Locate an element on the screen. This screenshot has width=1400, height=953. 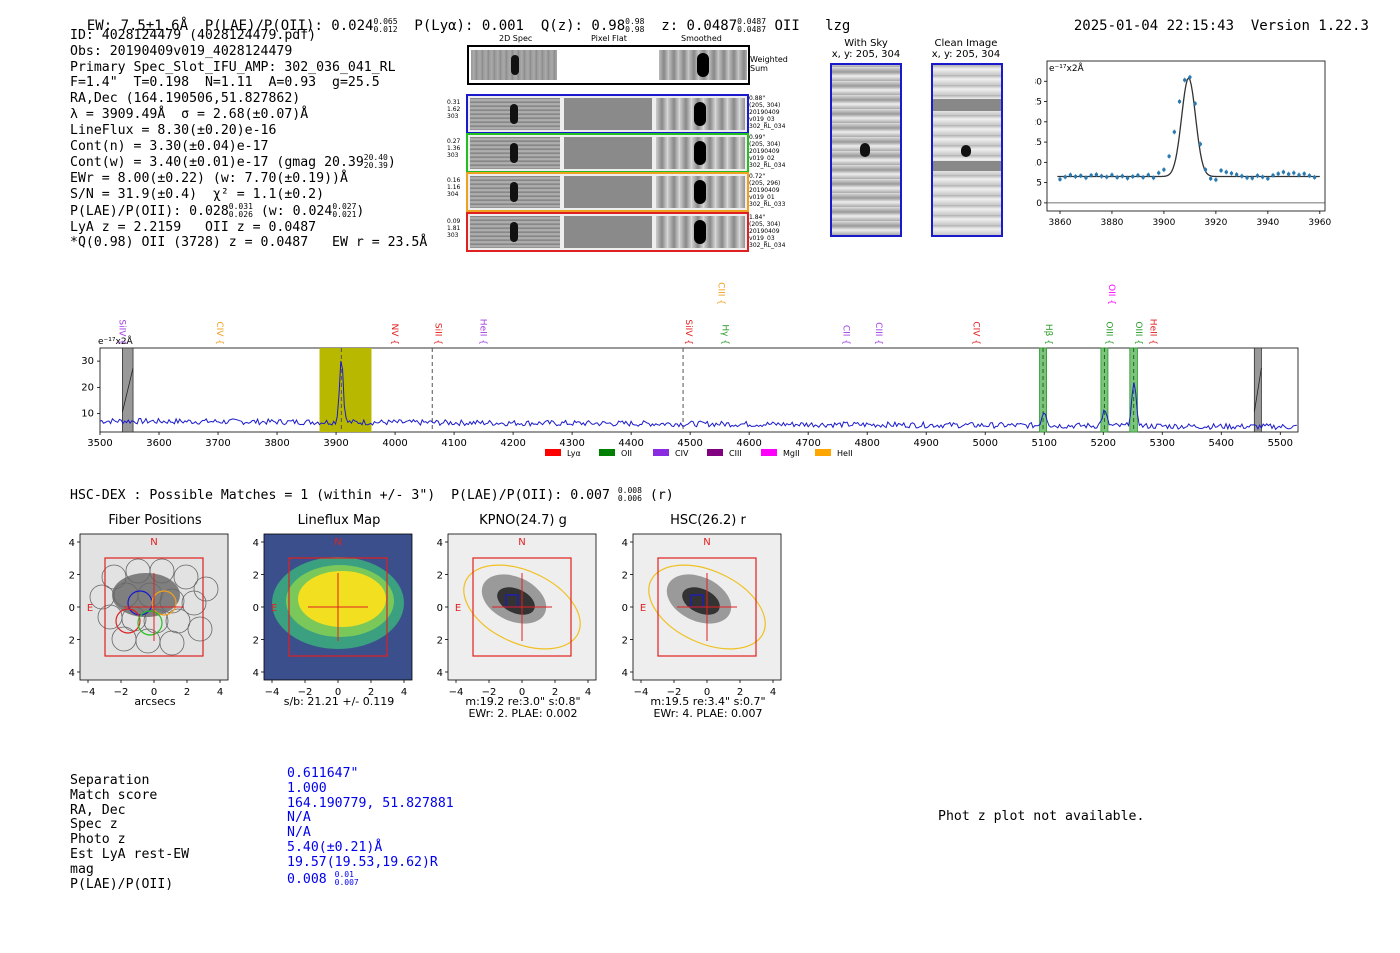
info-plae-w-lo: 0.021 is located at coordinates (344, 214).